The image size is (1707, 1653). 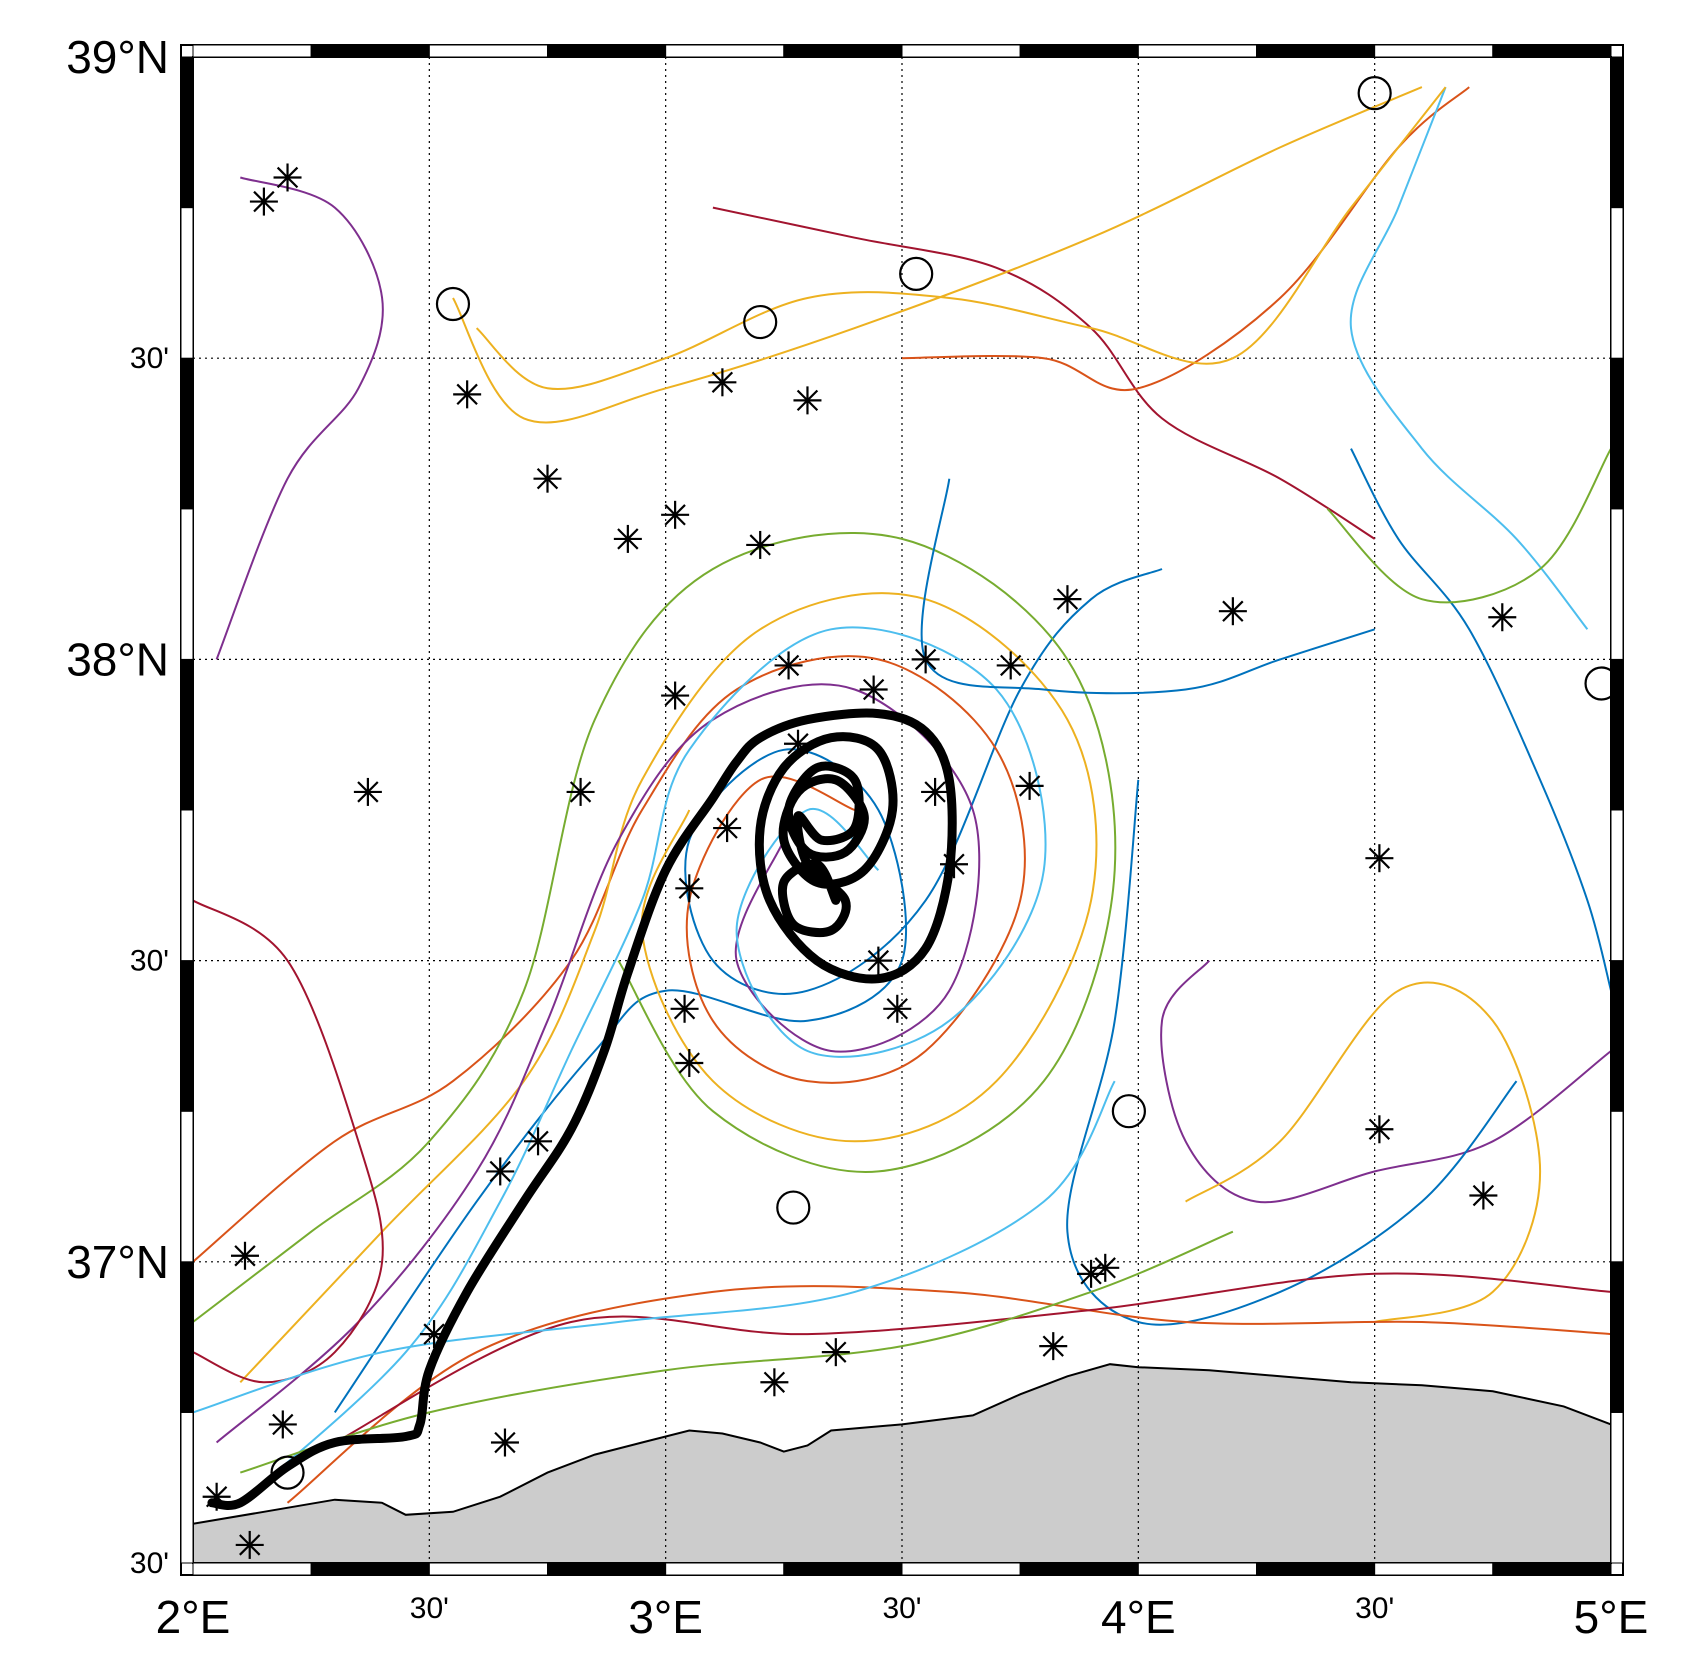 What do you see at coordinates (665, 1617) in the screenshot?
I see `lon-tick-label: 3°E` at bounding box center [665, 1617].